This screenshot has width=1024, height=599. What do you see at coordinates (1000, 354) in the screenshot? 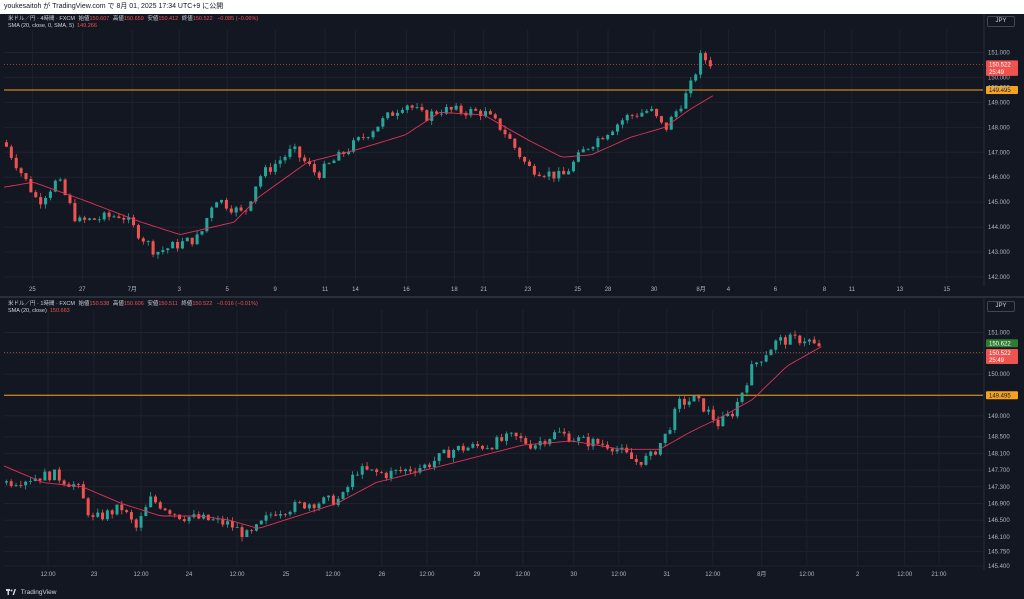
I see `price-badge-label: 150.522` at bounding box center [1000, 354].